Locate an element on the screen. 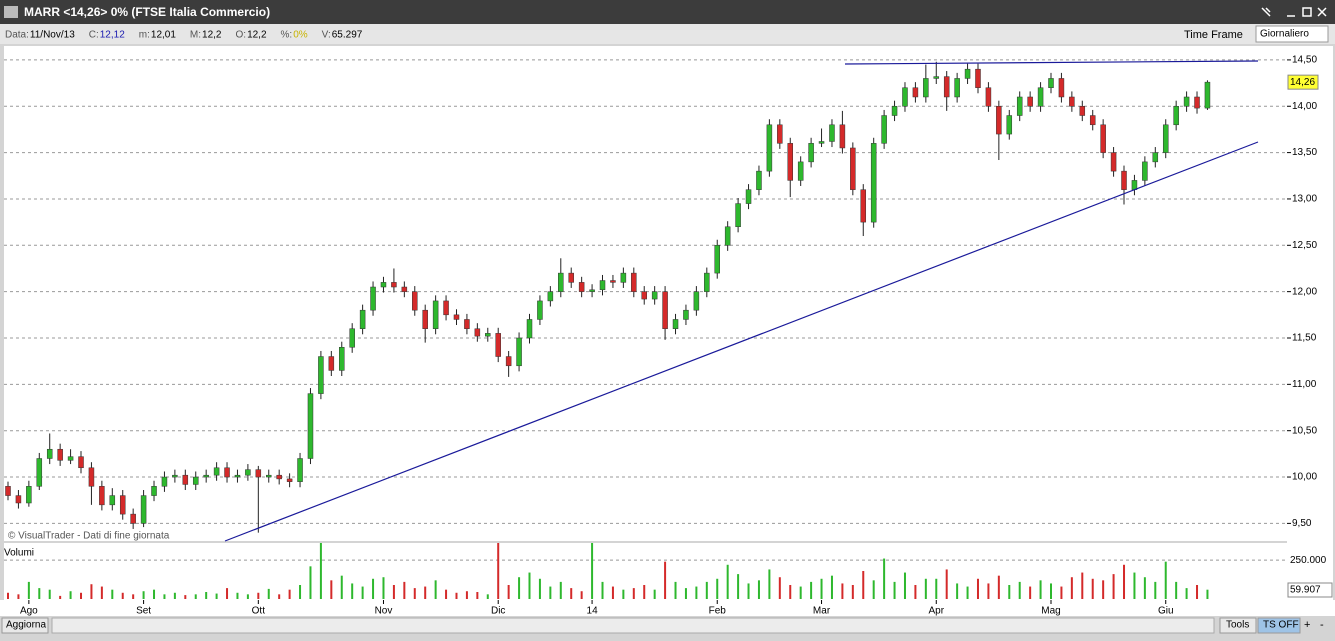 This screenshot has height=641, width=1335. ts-label: TS OFF is located at coordinates (1281, 625).